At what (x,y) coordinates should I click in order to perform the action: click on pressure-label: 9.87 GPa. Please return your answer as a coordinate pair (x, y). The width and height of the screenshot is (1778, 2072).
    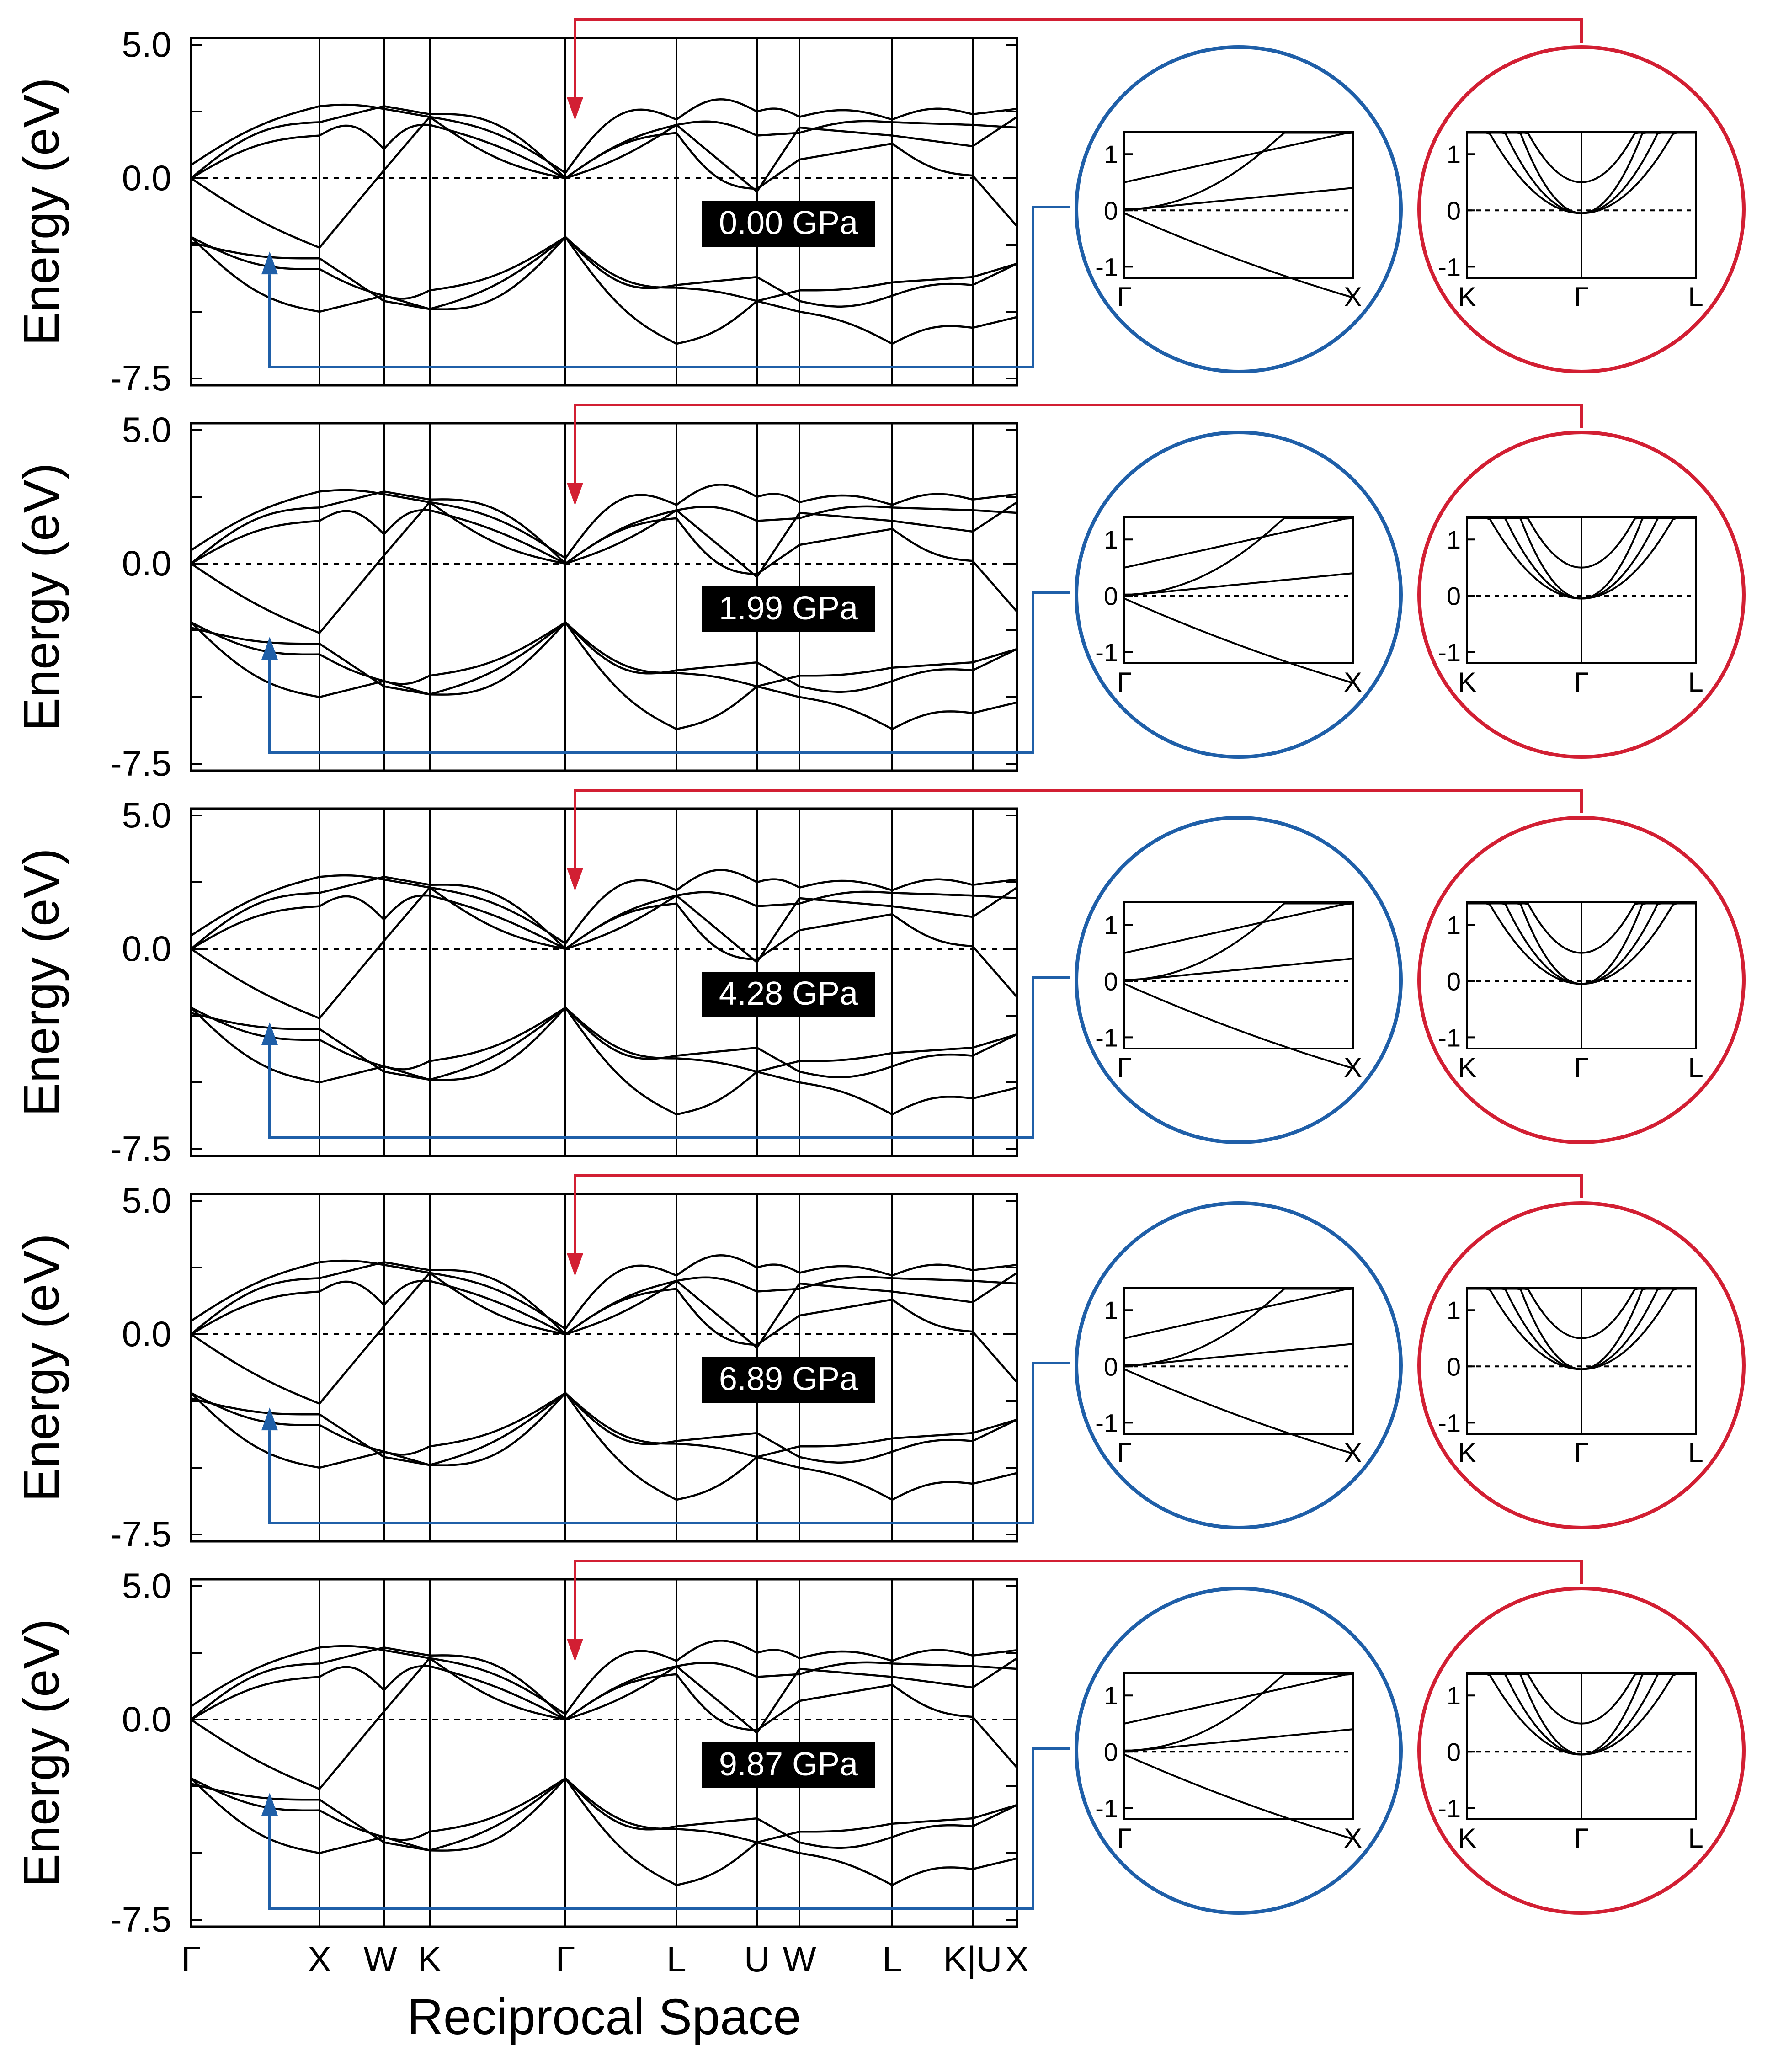
    Looking at the image, I should click on (788, 1764).